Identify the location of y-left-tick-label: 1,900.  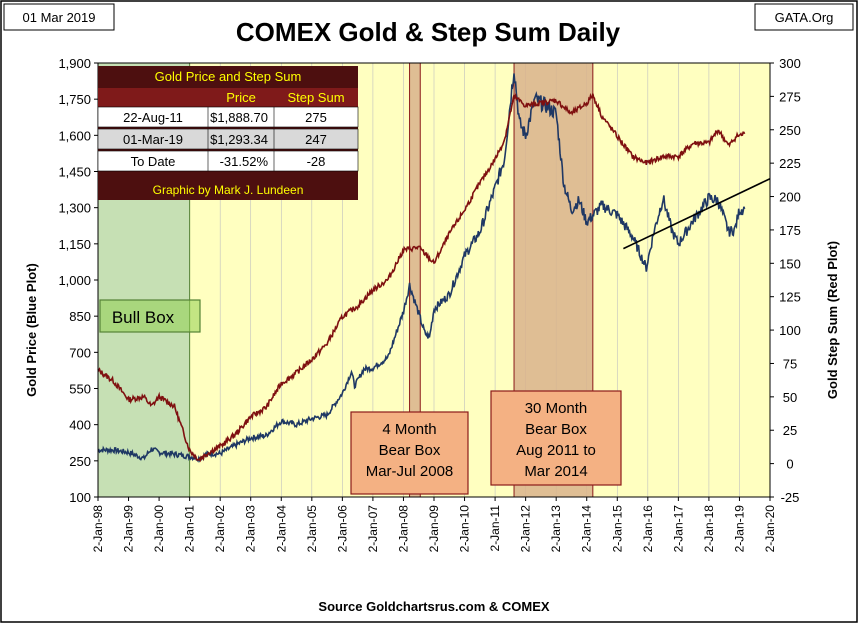
(74, 63).